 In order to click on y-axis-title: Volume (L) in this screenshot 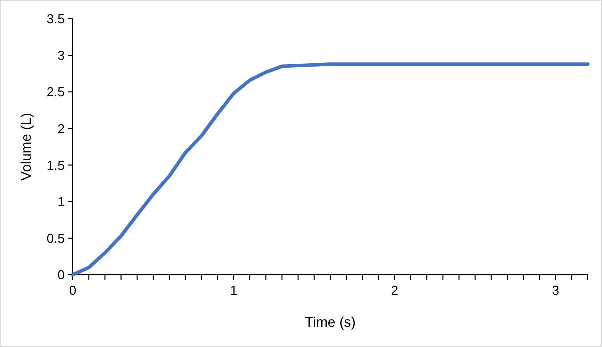, I will do `click(26, 147)`.